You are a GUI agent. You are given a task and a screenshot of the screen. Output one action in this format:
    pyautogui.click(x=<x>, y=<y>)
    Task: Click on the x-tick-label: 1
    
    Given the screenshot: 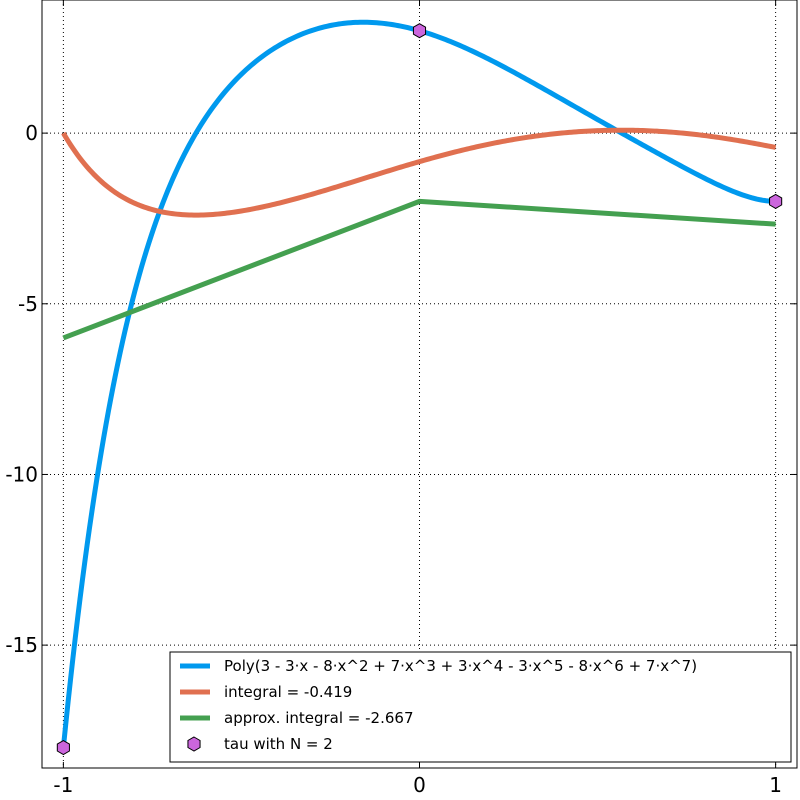 What is the action you would take?
    pyautogui.click(x=775, y=785)
    